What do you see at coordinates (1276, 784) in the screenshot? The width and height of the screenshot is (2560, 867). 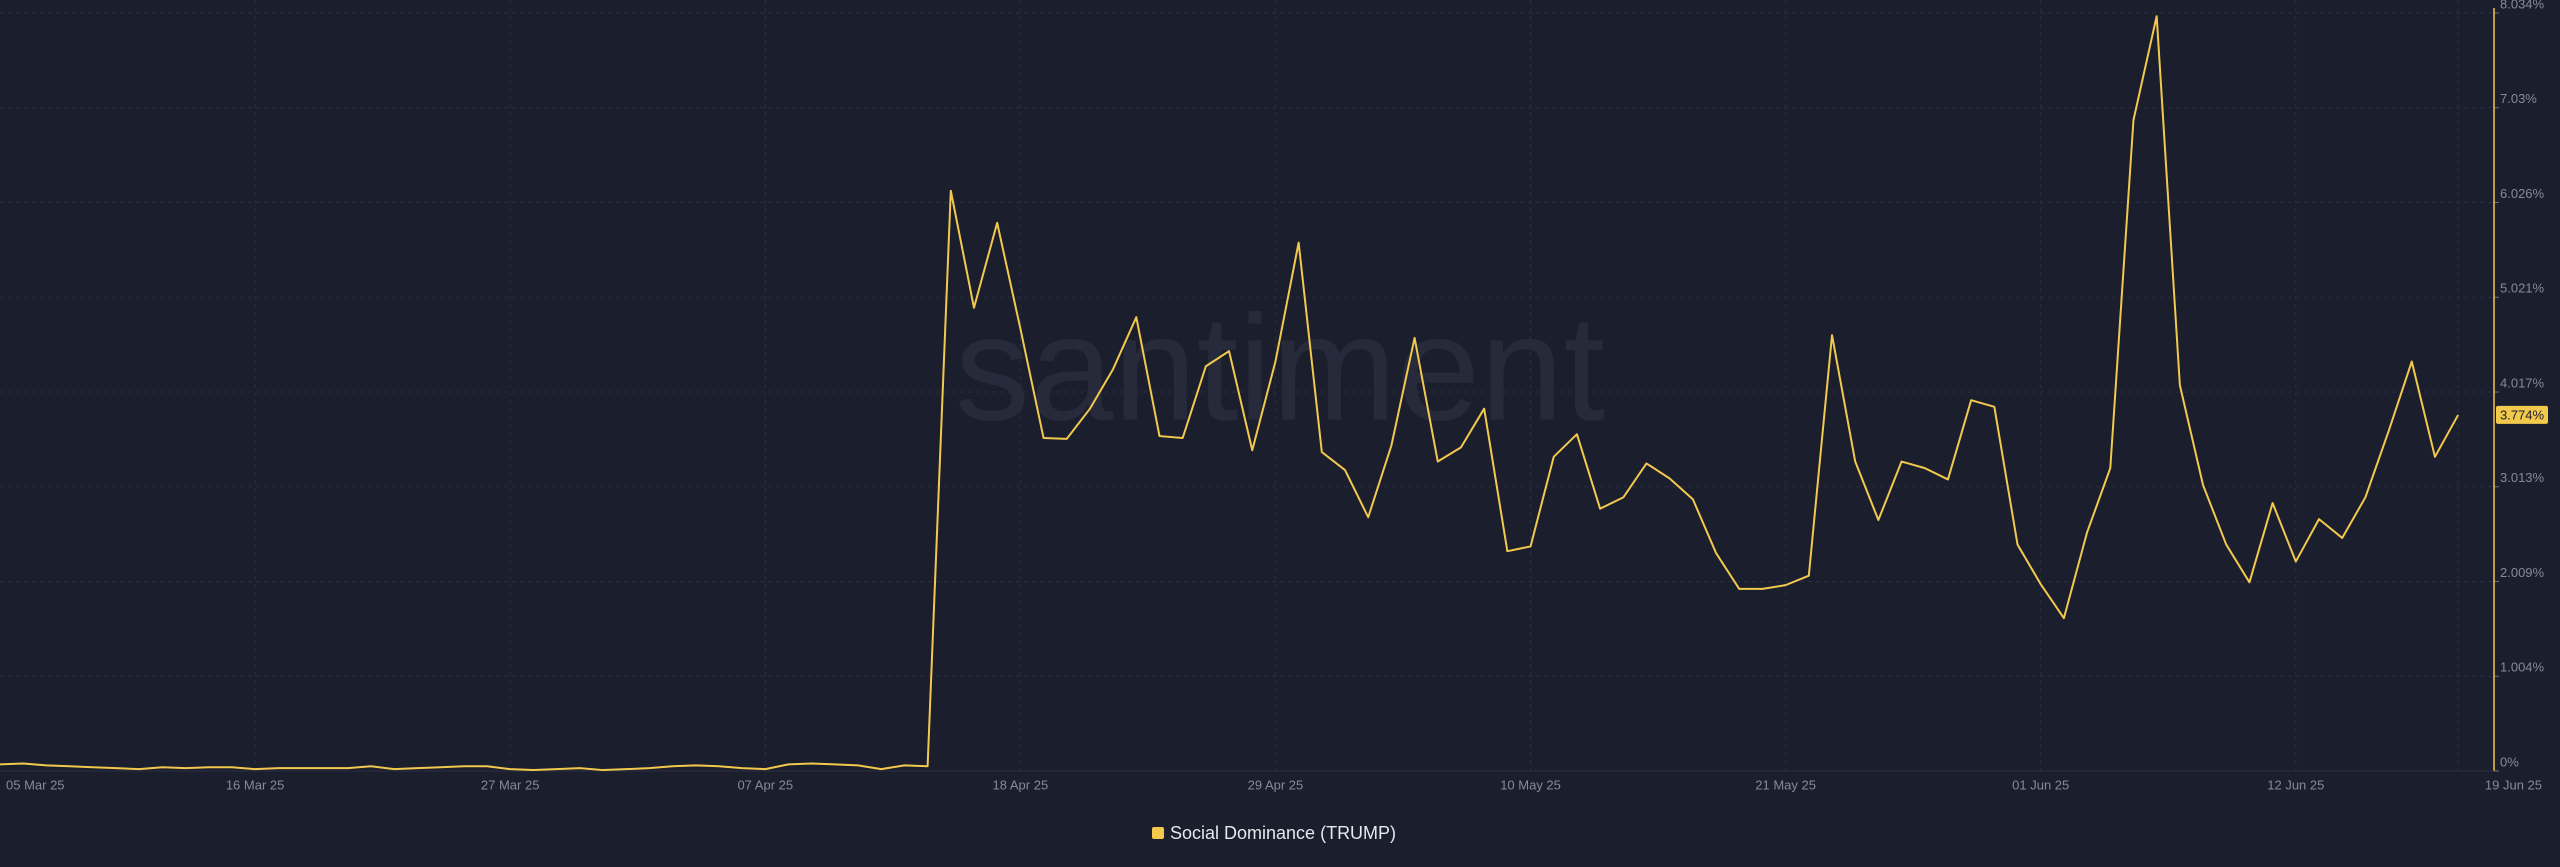 I see `x-tick-label: 29 Apr 25` at bounding box center [1276, 784].